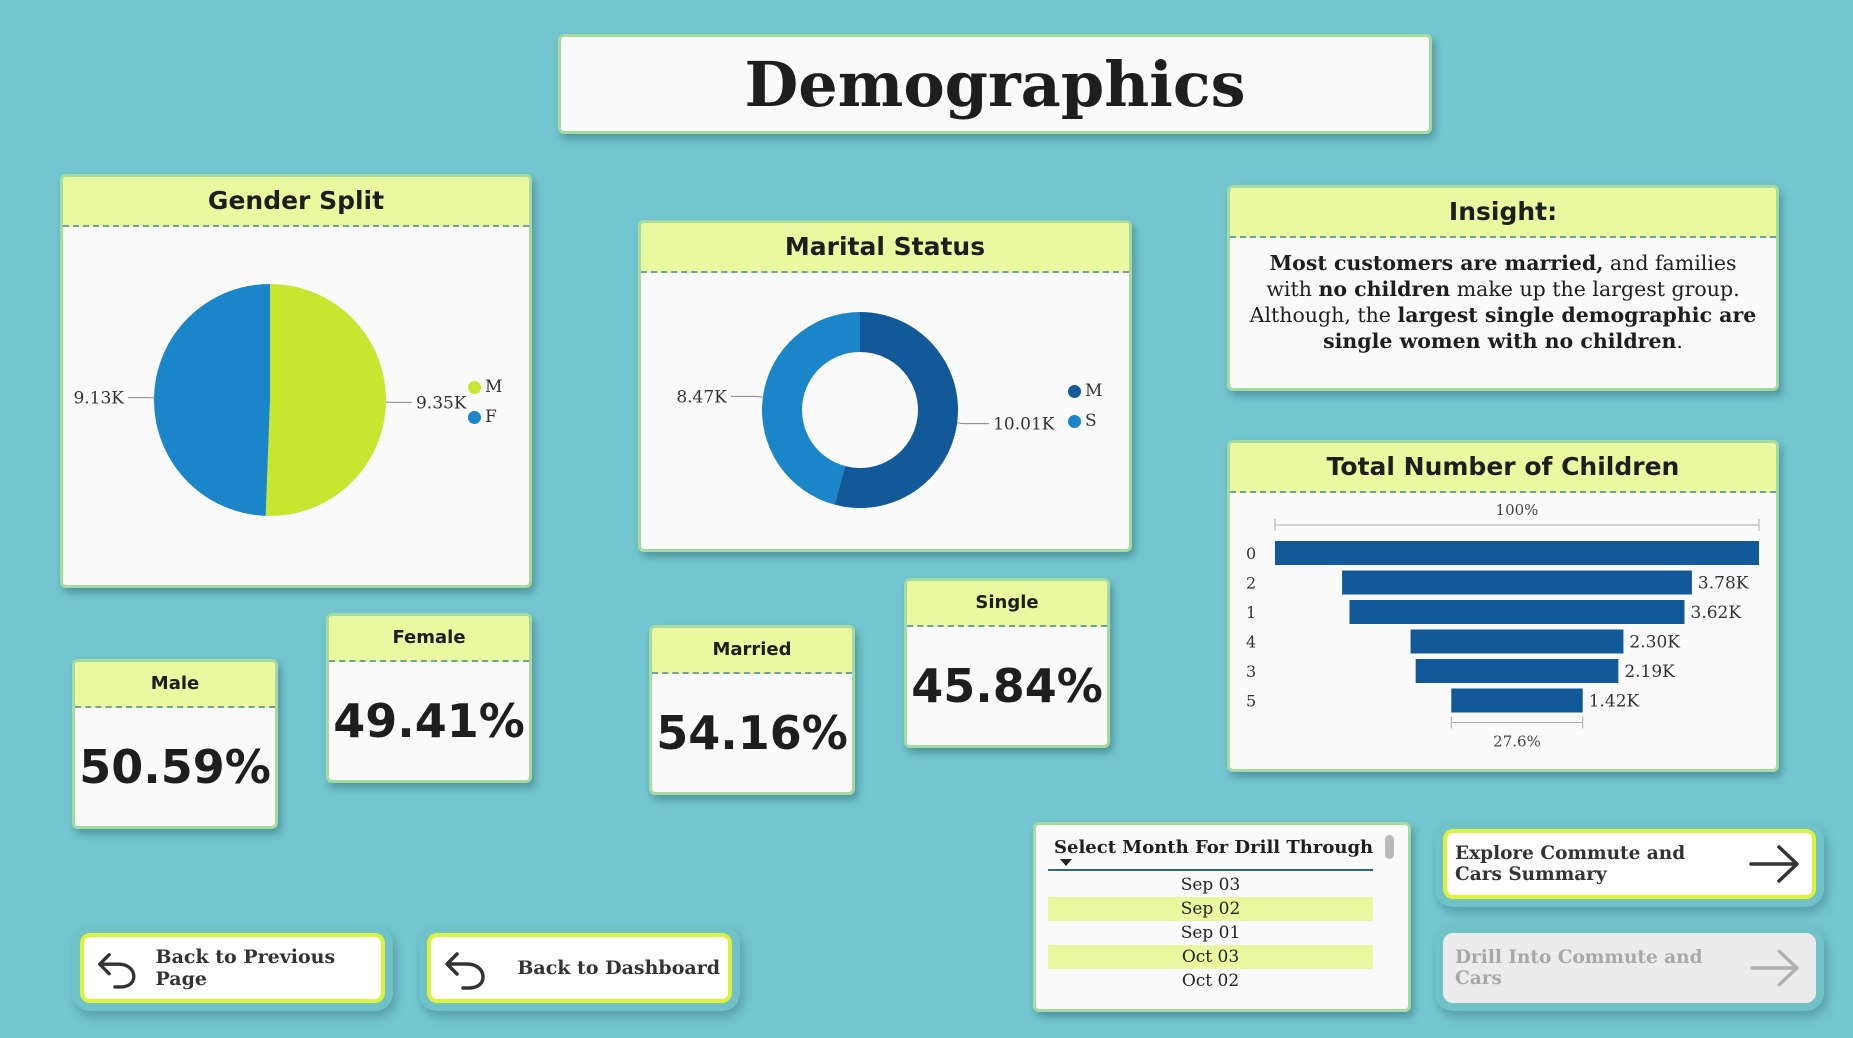 The width and height of the screenshot is (1853, 1038). What do you see at coordinates (1723, 584) in the screenshot?
I see `funnel-data-label: 3.78K` at bounding box center [1723, 584].